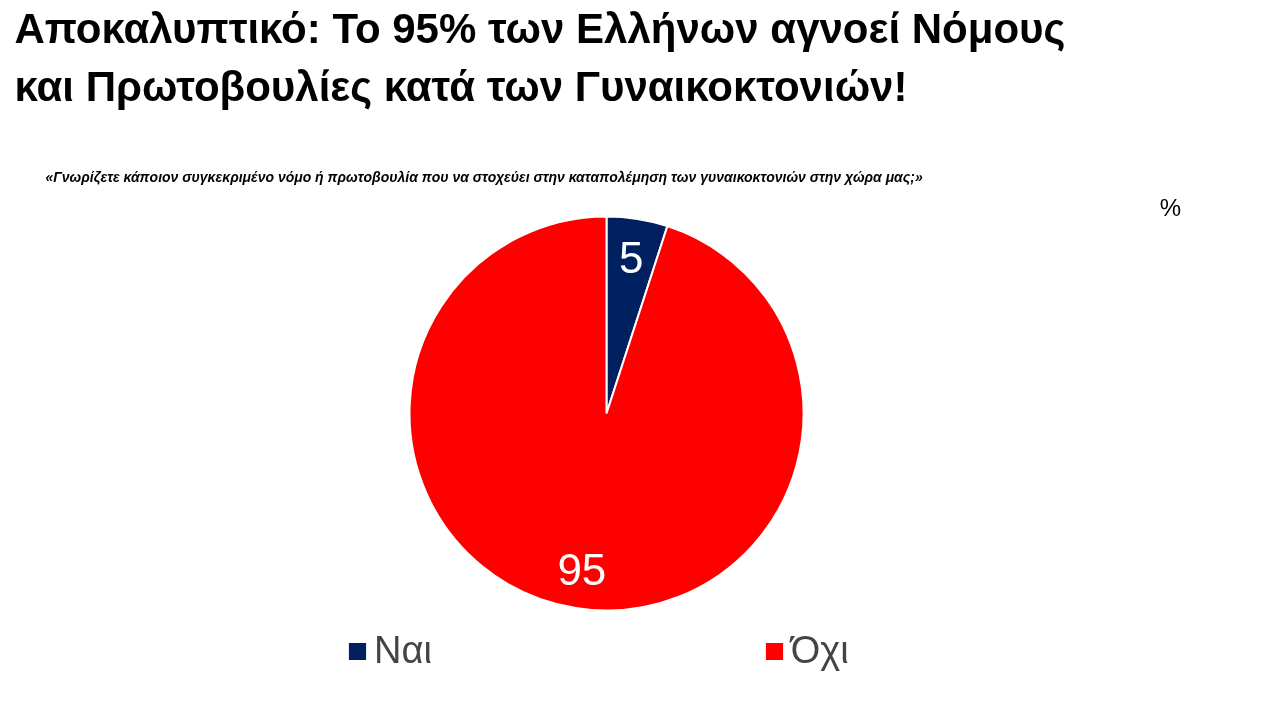 Image resolution: width=1275 pixels, height=712 pixels. Describe the element at coordinates (819, 650) in the screenshot. I see `legend-label: Όχι` at that location.